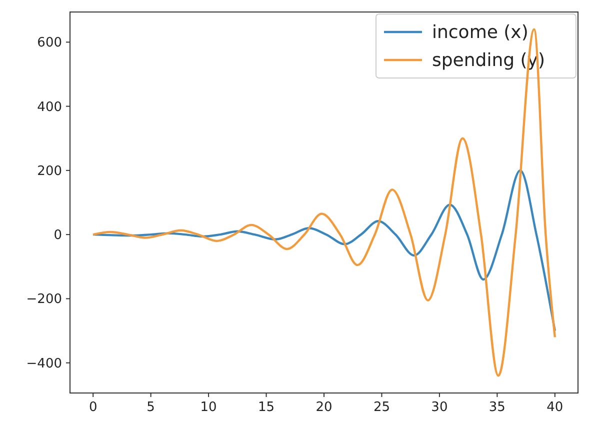  What do you see at coordinates (266, 407) in the screenshot?
I see `x-tick-label: 15` at bounding box center [266, 407].